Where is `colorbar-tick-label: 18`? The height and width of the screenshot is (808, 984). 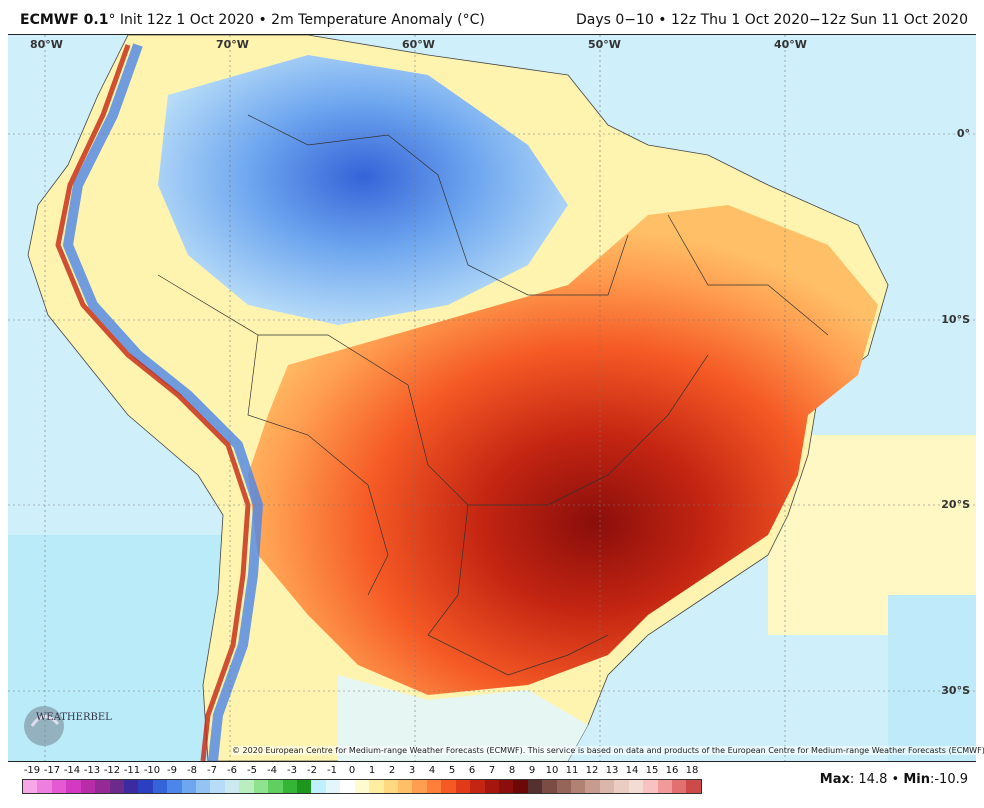 colorbar-tick-label: 18 is located at coordinates (692, 770).